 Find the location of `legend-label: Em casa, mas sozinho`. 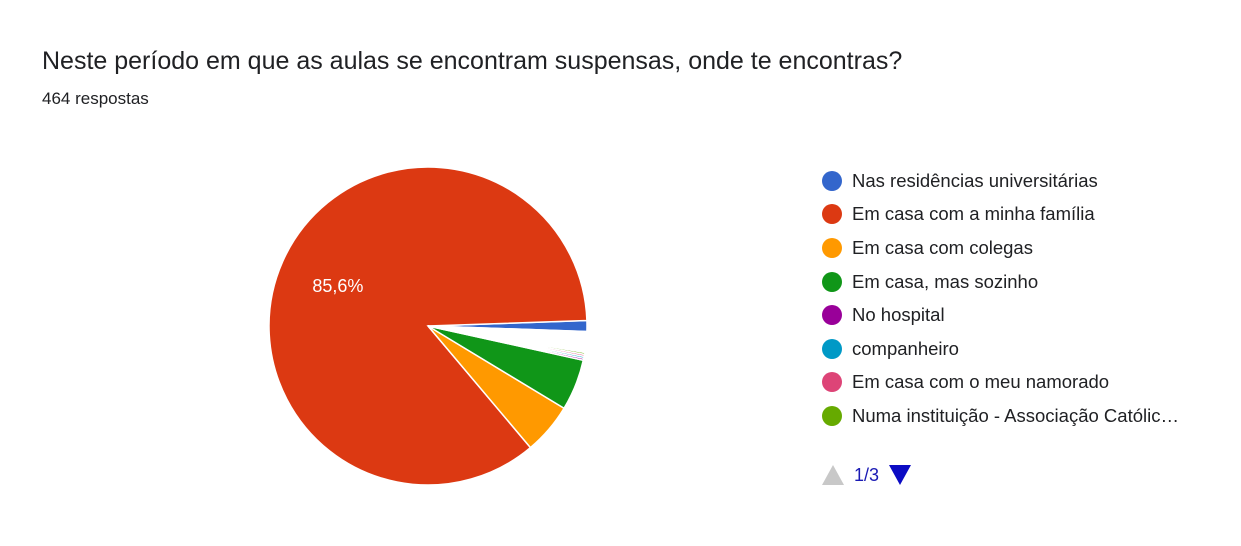

legend-label: Em casa, mas sozinho is located at coordinates (945, 281).